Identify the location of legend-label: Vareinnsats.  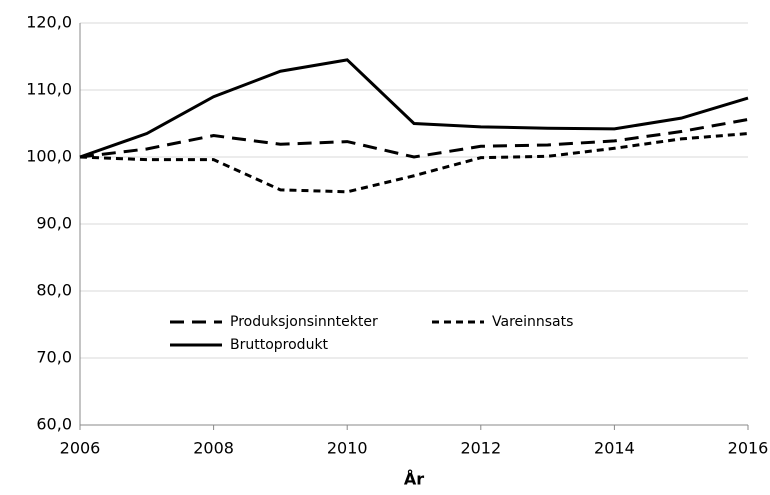
(532, 322).